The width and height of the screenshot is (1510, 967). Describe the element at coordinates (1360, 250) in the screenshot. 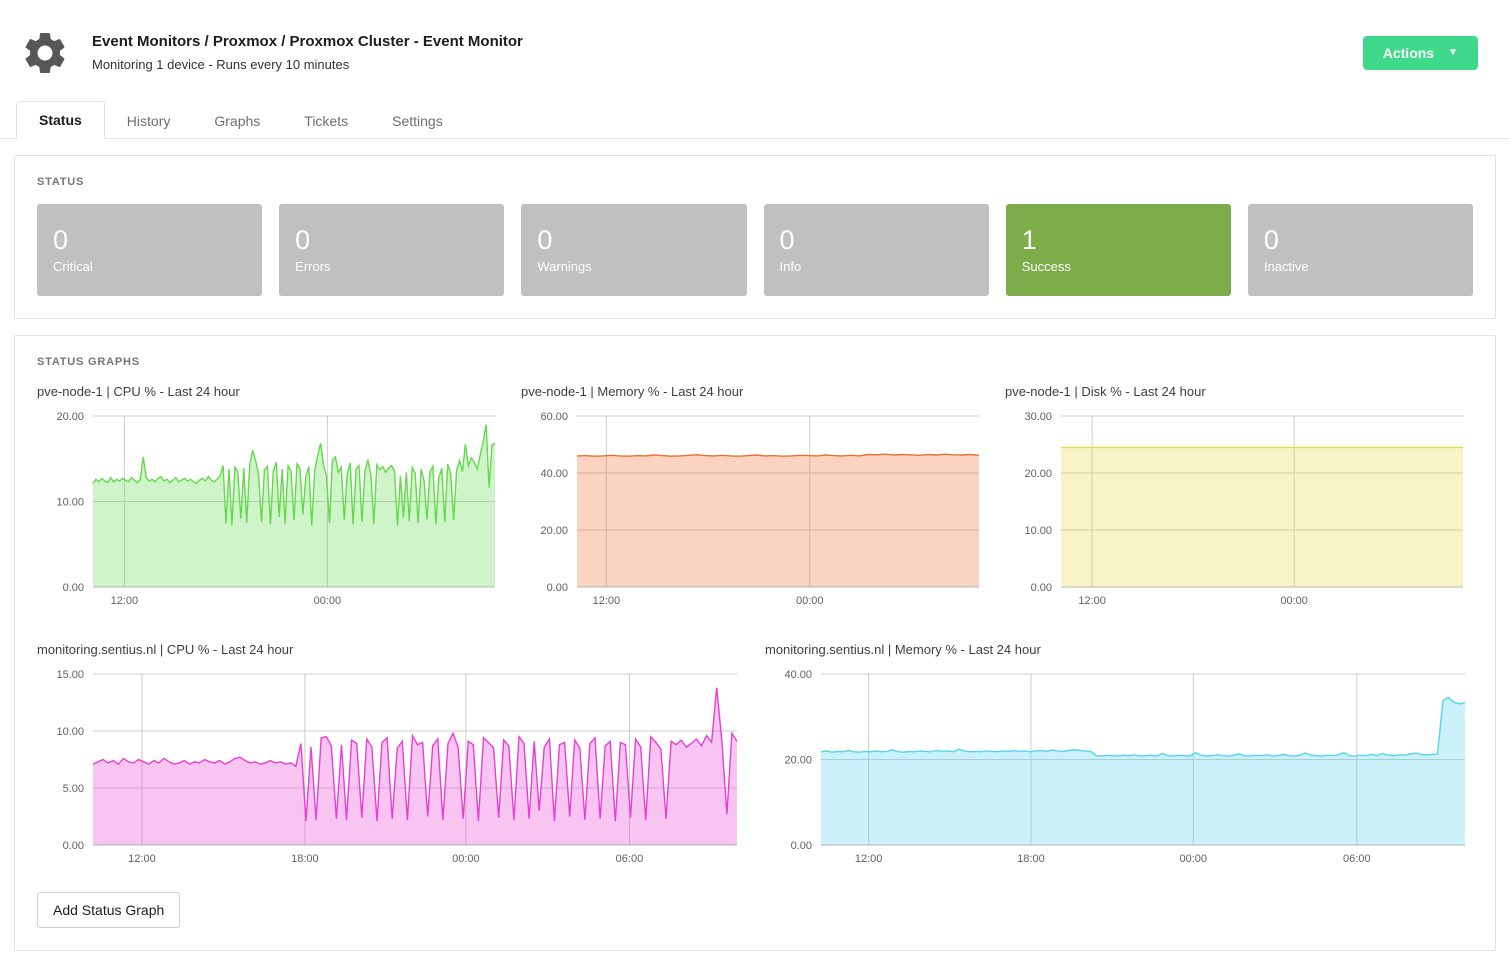

I see `status-card-inactive: 0 Inactive` at that location.